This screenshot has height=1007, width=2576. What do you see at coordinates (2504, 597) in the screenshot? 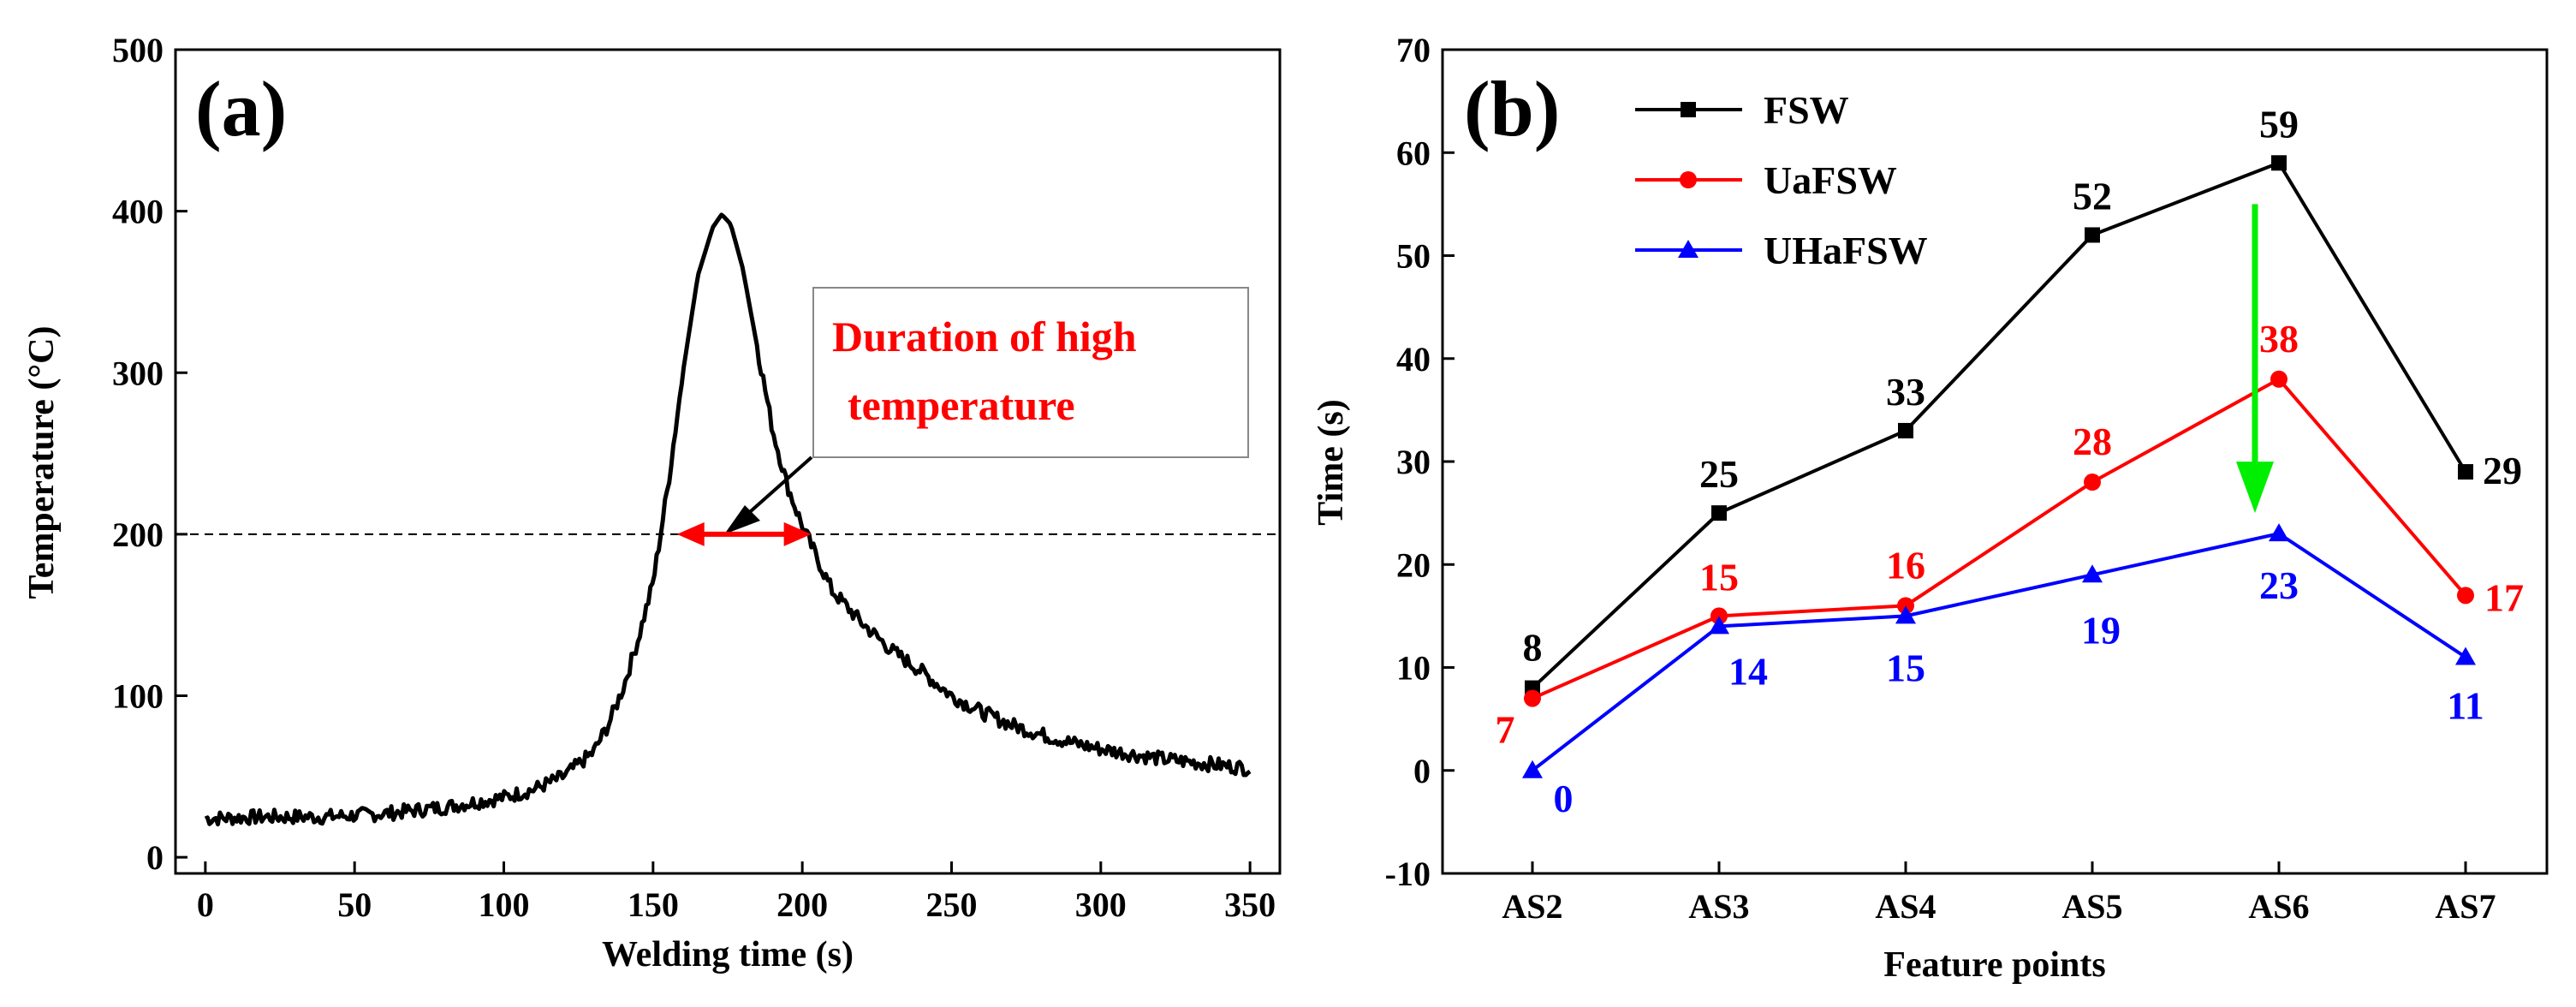
I see `data-label-uafsw: 17` at bounding box center [2504, 597].